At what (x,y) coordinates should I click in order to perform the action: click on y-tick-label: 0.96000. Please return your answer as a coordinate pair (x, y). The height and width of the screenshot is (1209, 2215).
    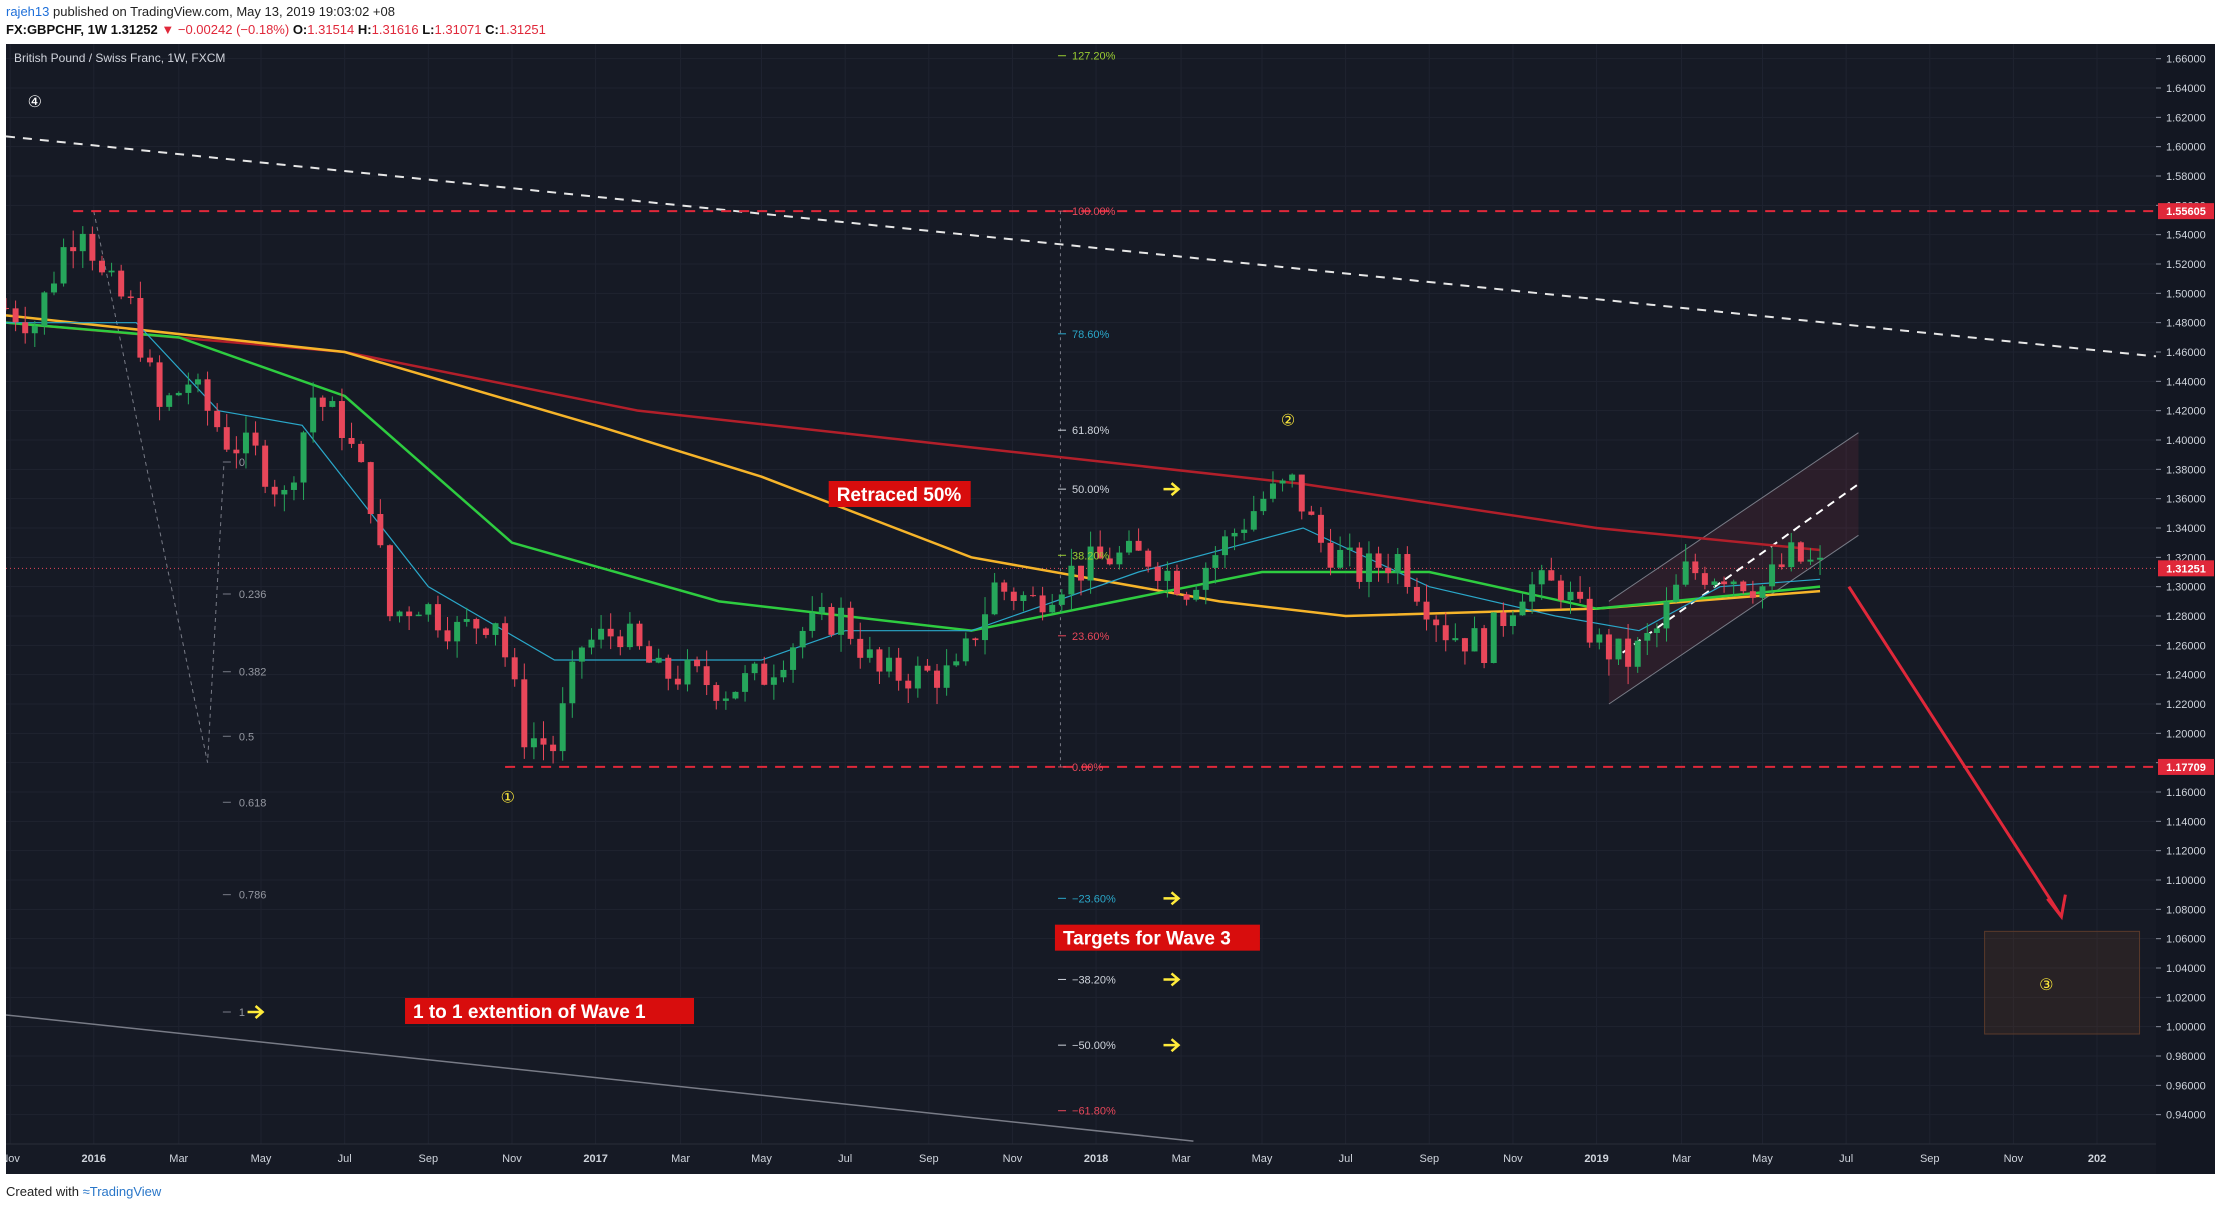
    Looking at the image, I should click on (2186, 1086).